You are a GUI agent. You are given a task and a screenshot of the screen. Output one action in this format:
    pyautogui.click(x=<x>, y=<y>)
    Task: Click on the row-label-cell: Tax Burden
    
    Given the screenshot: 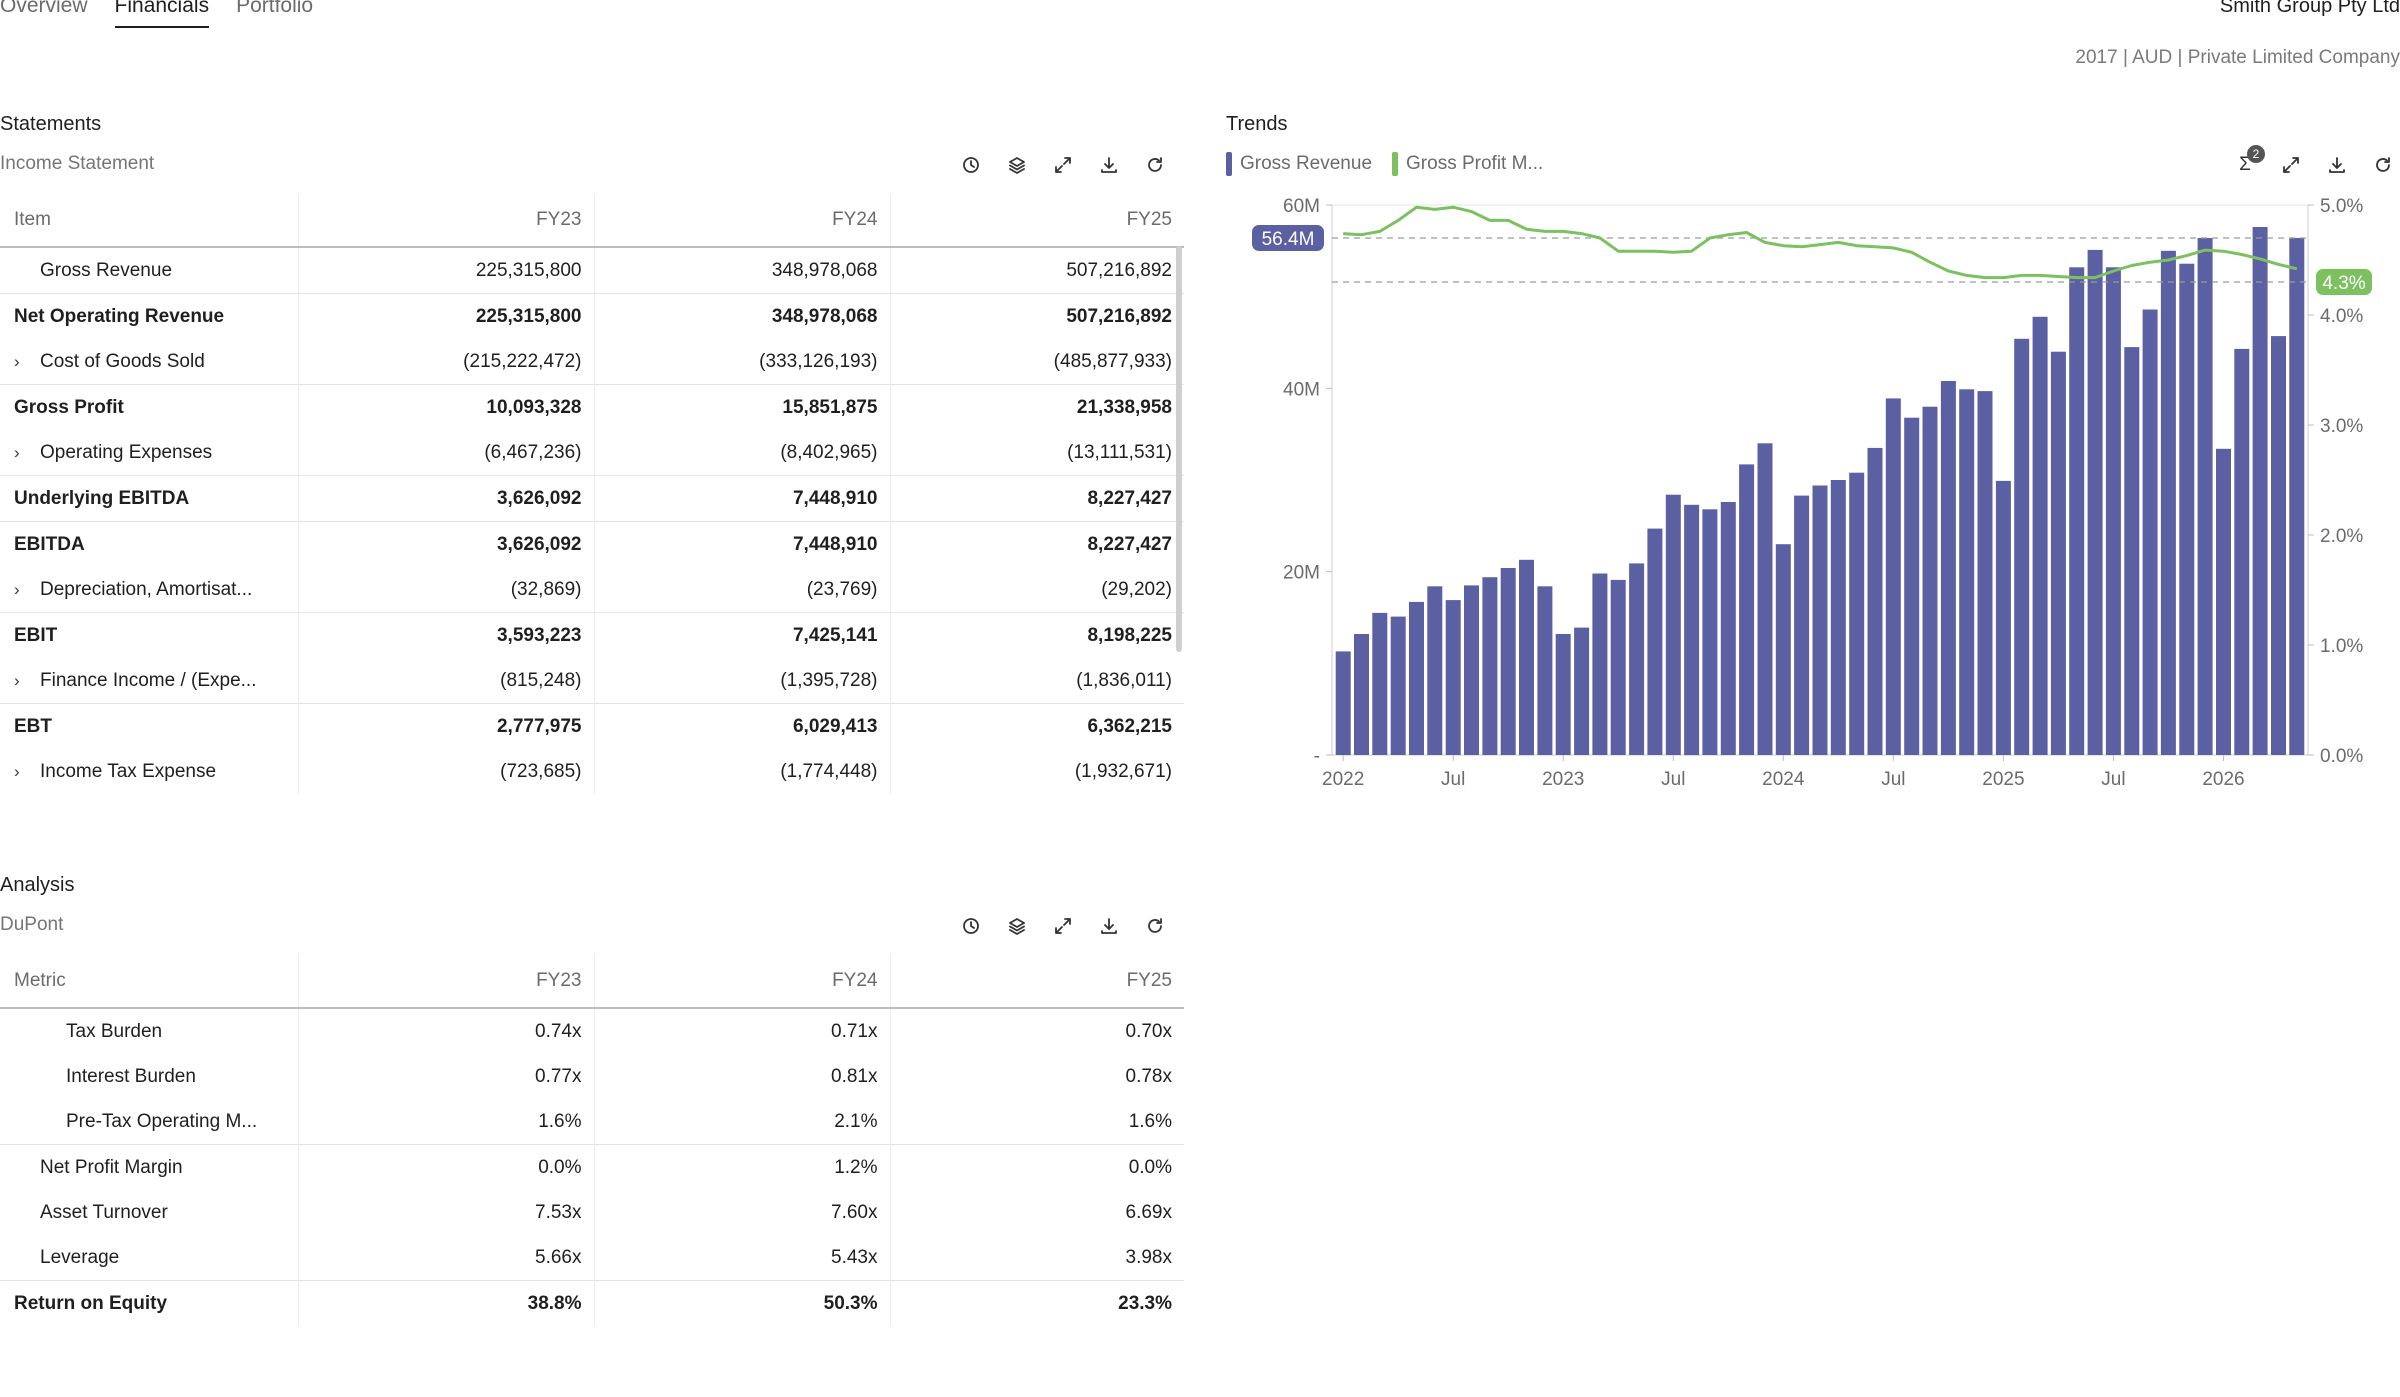 What is the action you would take?
    pyautogui.click(x=149, y=1031)
    